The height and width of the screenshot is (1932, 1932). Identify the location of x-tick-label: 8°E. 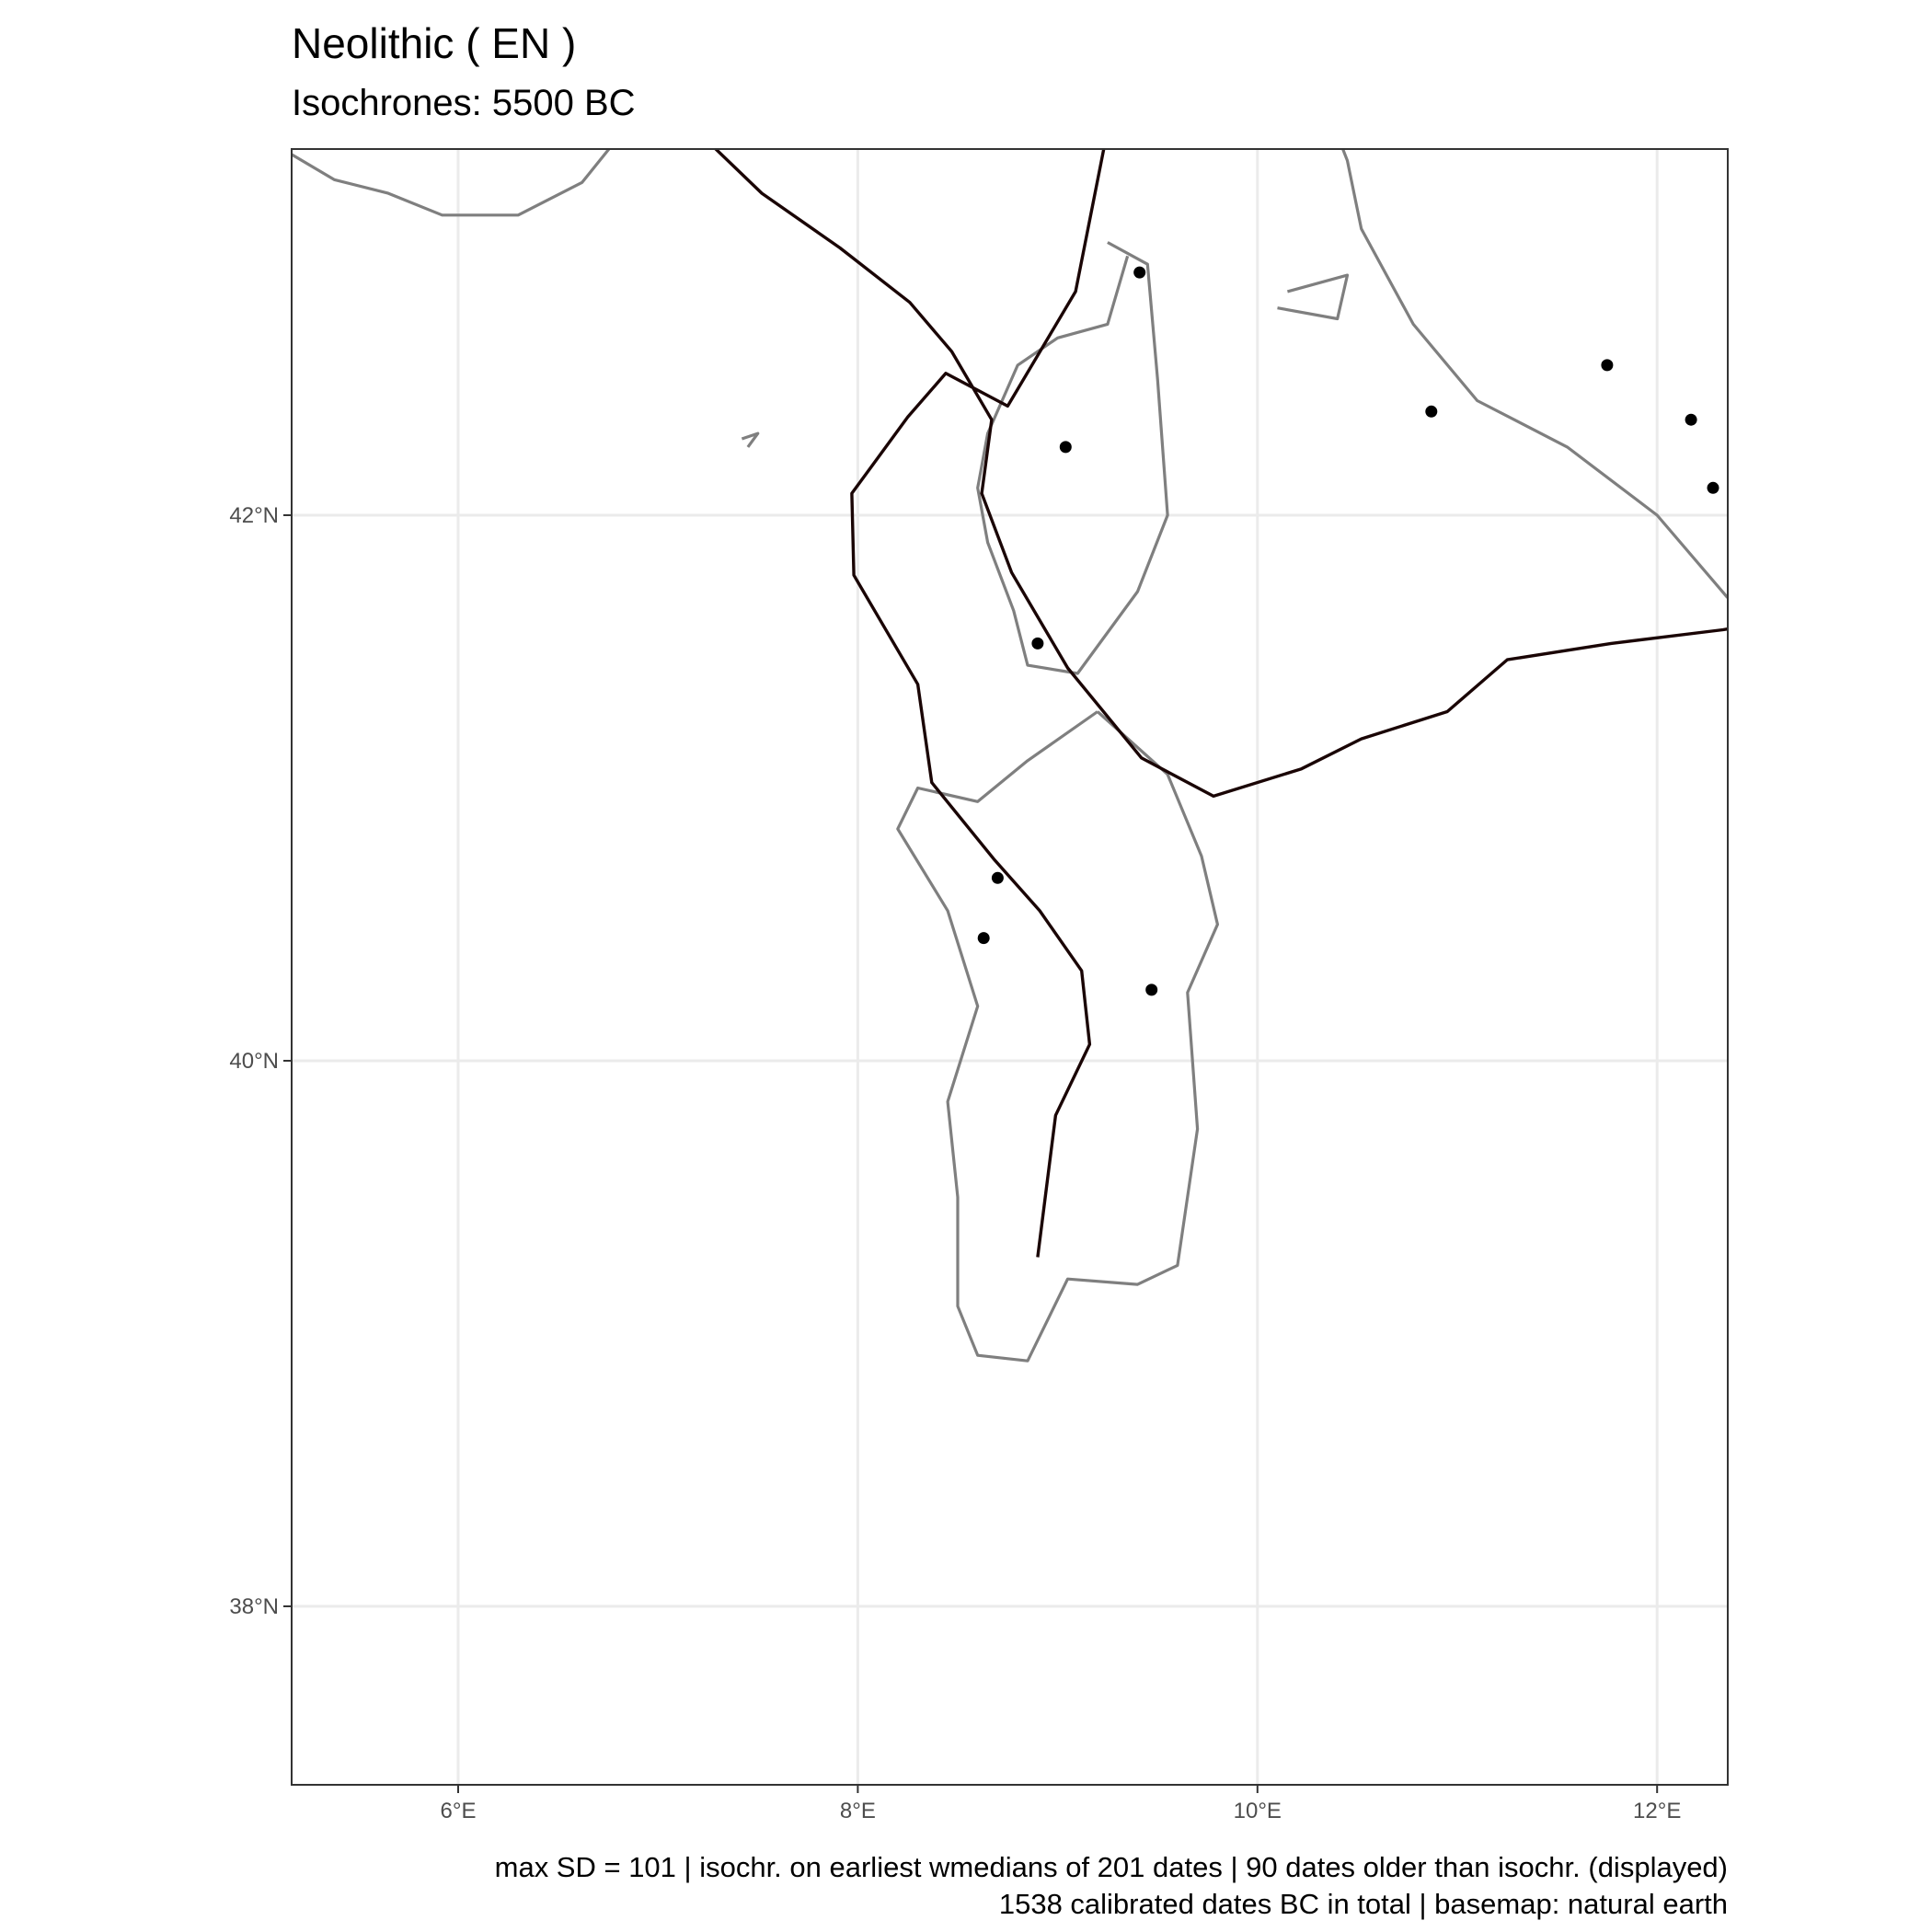
(858, 1811).